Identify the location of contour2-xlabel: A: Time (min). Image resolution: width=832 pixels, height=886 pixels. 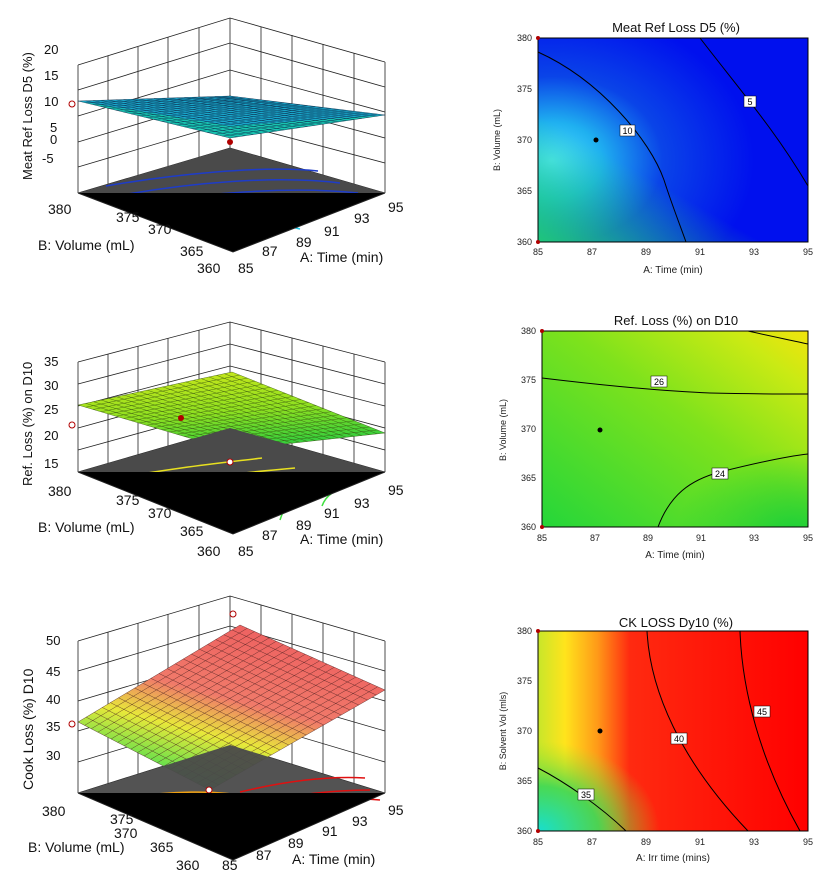
(674, 555).